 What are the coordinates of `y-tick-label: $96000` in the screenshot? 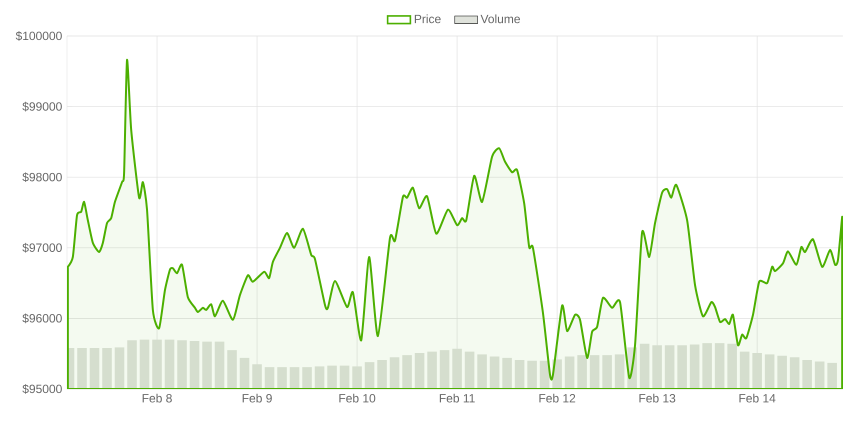 It's located at (42, 319).